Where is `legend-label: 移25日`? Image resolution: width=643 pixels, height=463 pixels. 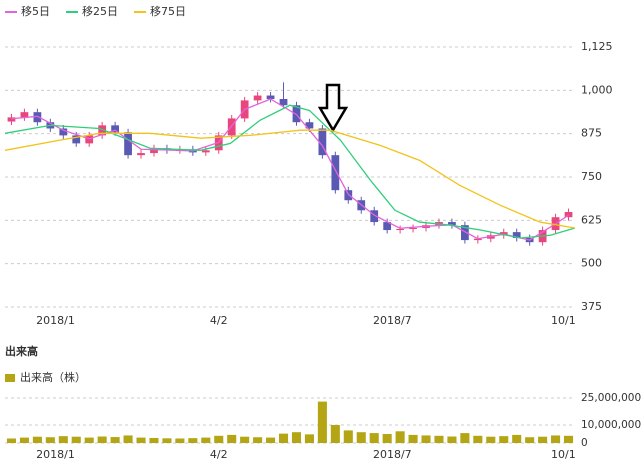 legend-label: 移25日 is located at coordinates (100, 11).